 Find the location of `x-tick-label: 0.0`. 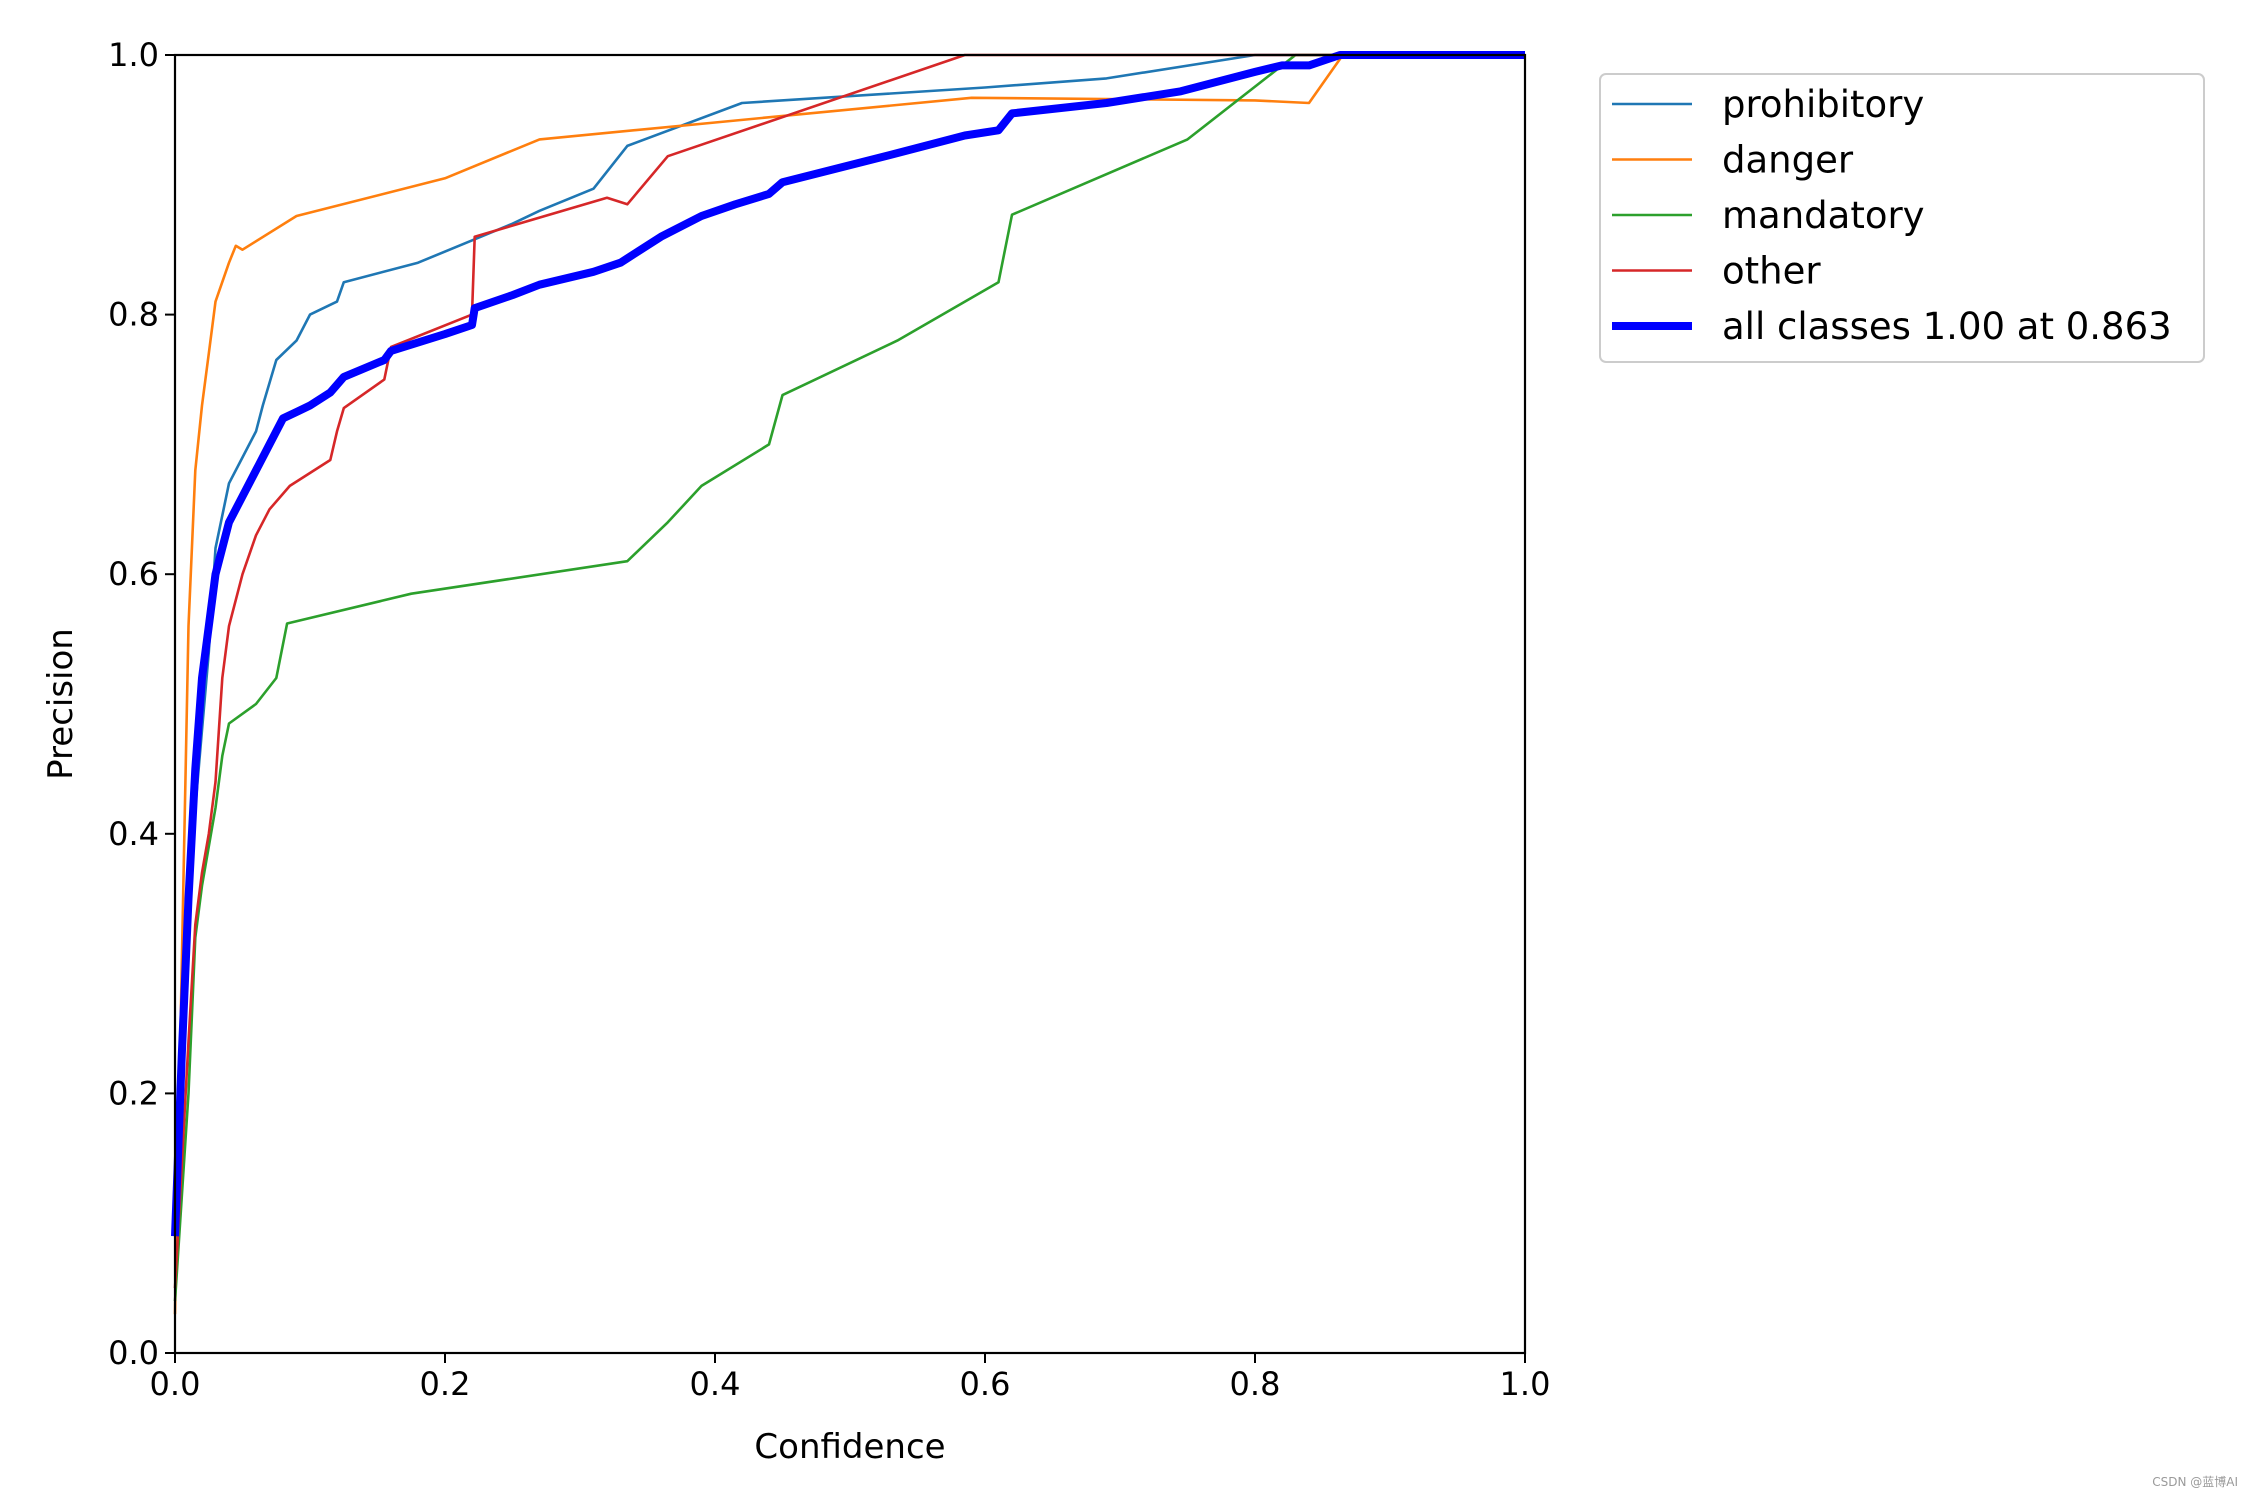

x-tick-label: 0.0 is located at coordinates (175, 1384).